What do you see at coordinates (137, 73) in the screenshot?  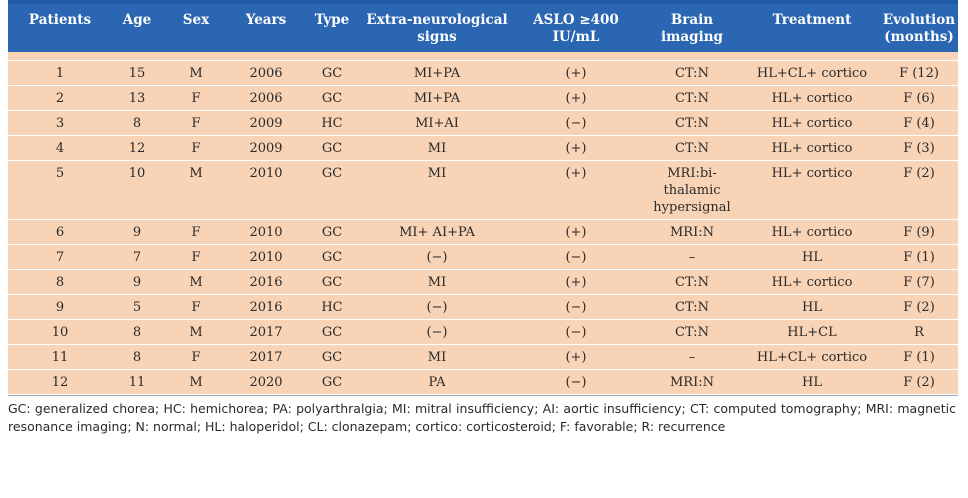 I see `table-cell: 15` at bounding box center [137, 73].